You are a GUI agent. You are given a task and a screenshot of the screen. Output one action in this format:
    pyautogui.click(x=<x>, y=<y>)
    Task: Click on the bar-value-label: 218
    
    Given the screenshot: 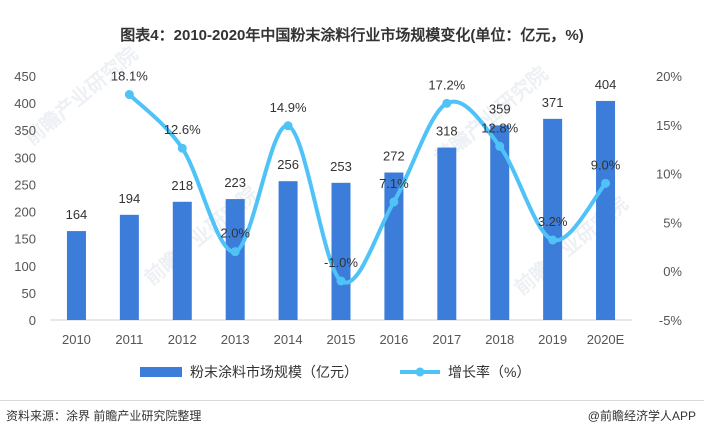 What is the action you would take?
    pyautogui.click(x=182, y=185)
    